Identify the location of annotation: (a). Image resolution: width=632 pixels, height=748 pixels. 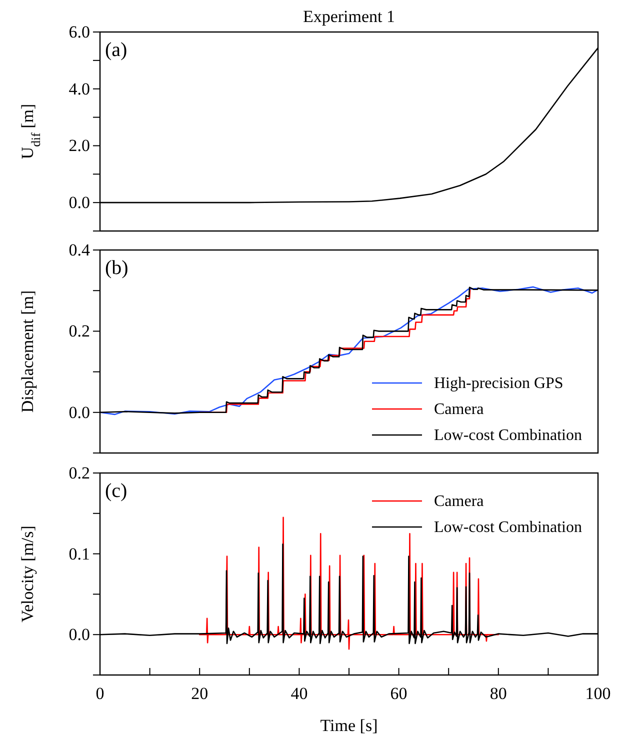
(116, 50).